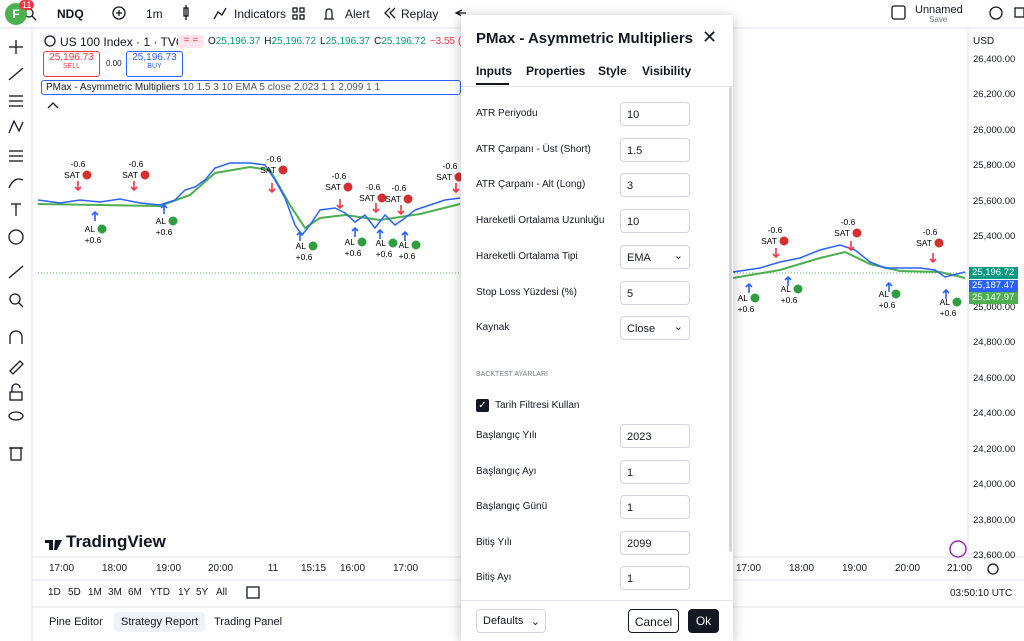 This screenshot has height=641, width=1024. I want to click on field-input: 5, so click(655, 292).